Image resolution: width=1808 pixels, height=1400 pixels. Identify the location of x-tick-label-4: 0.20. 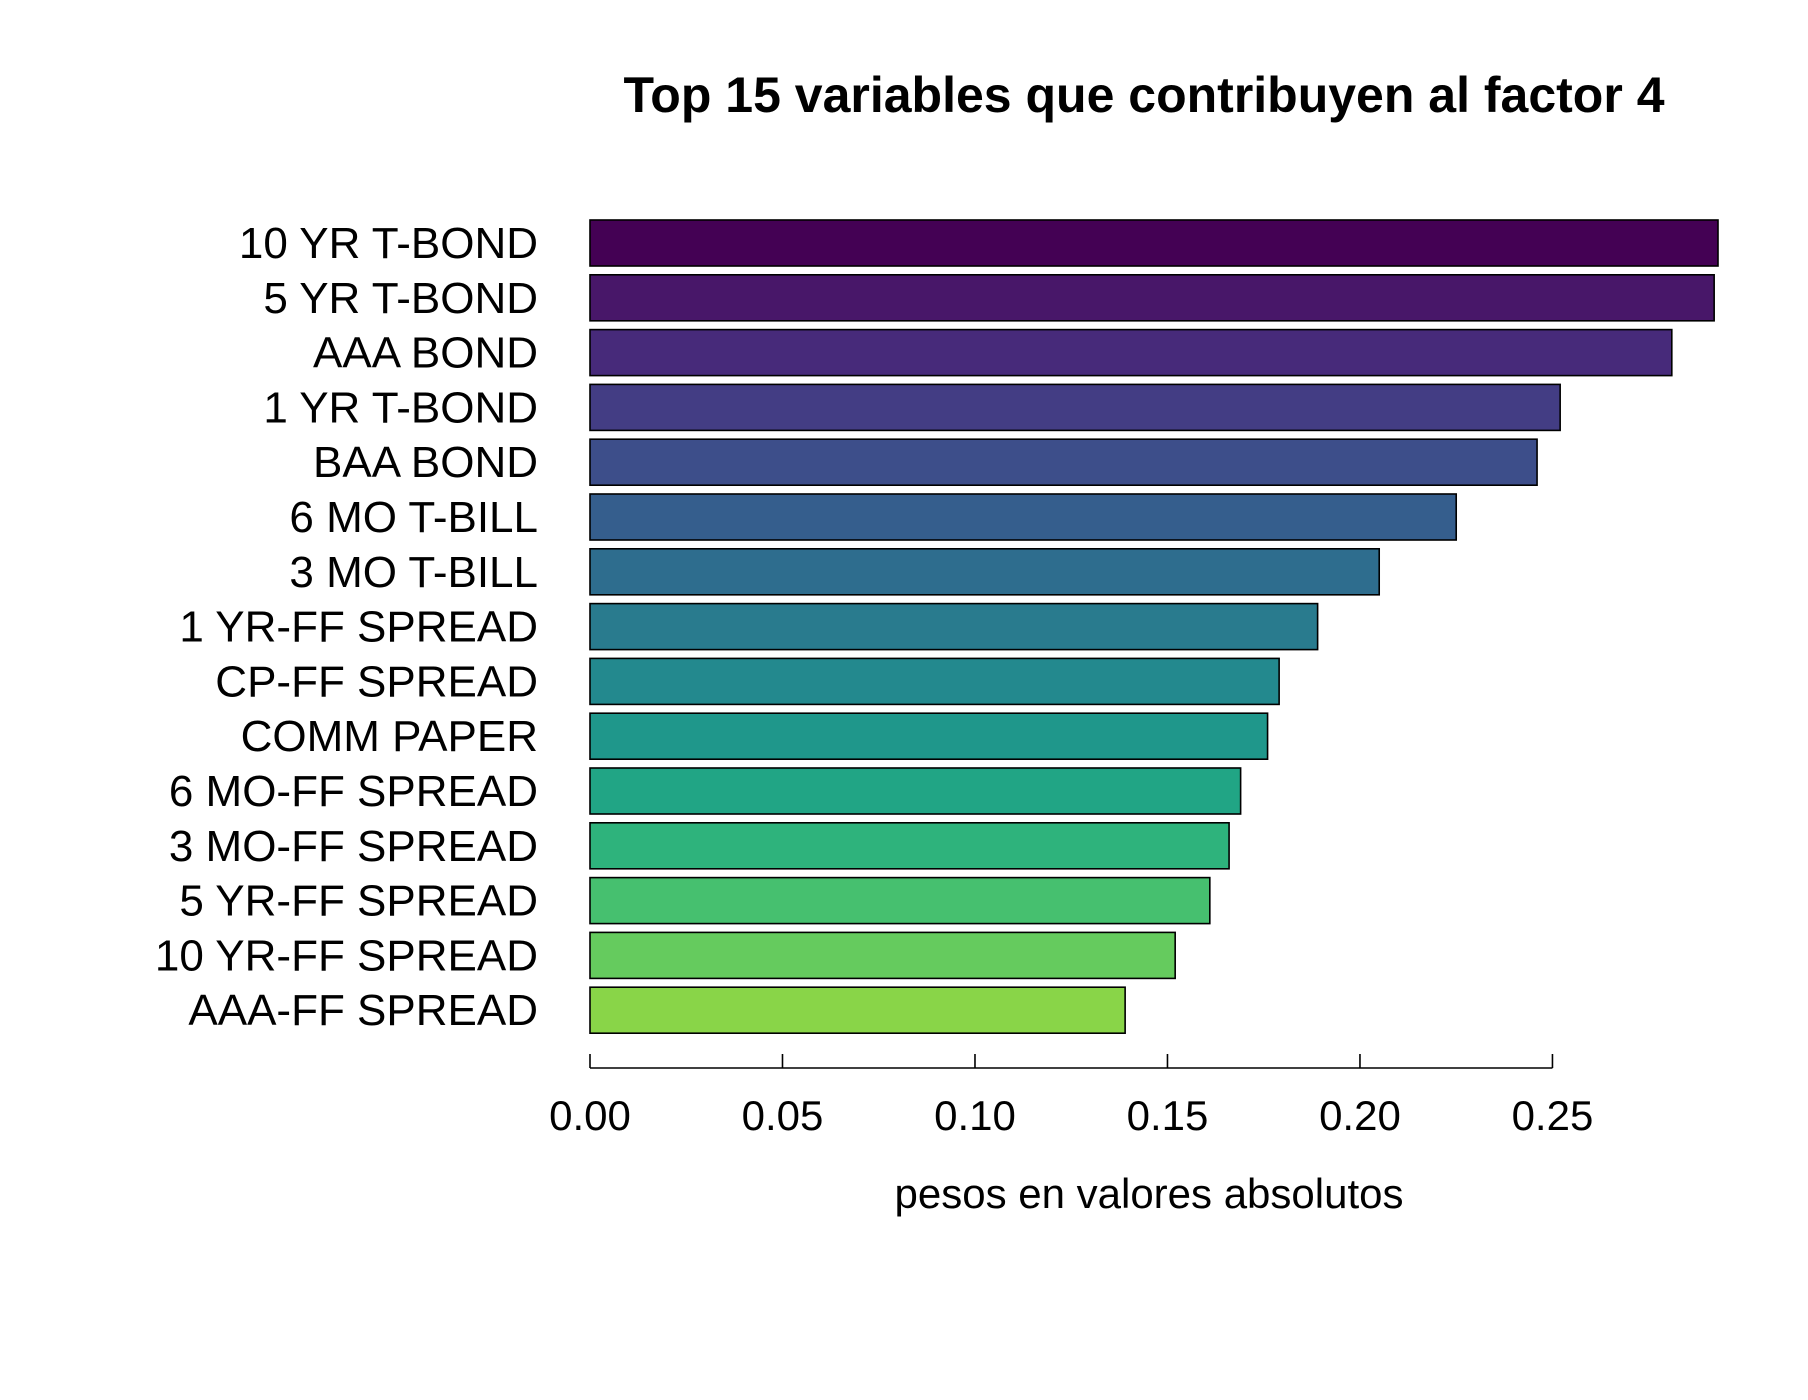
(1360, 1115).